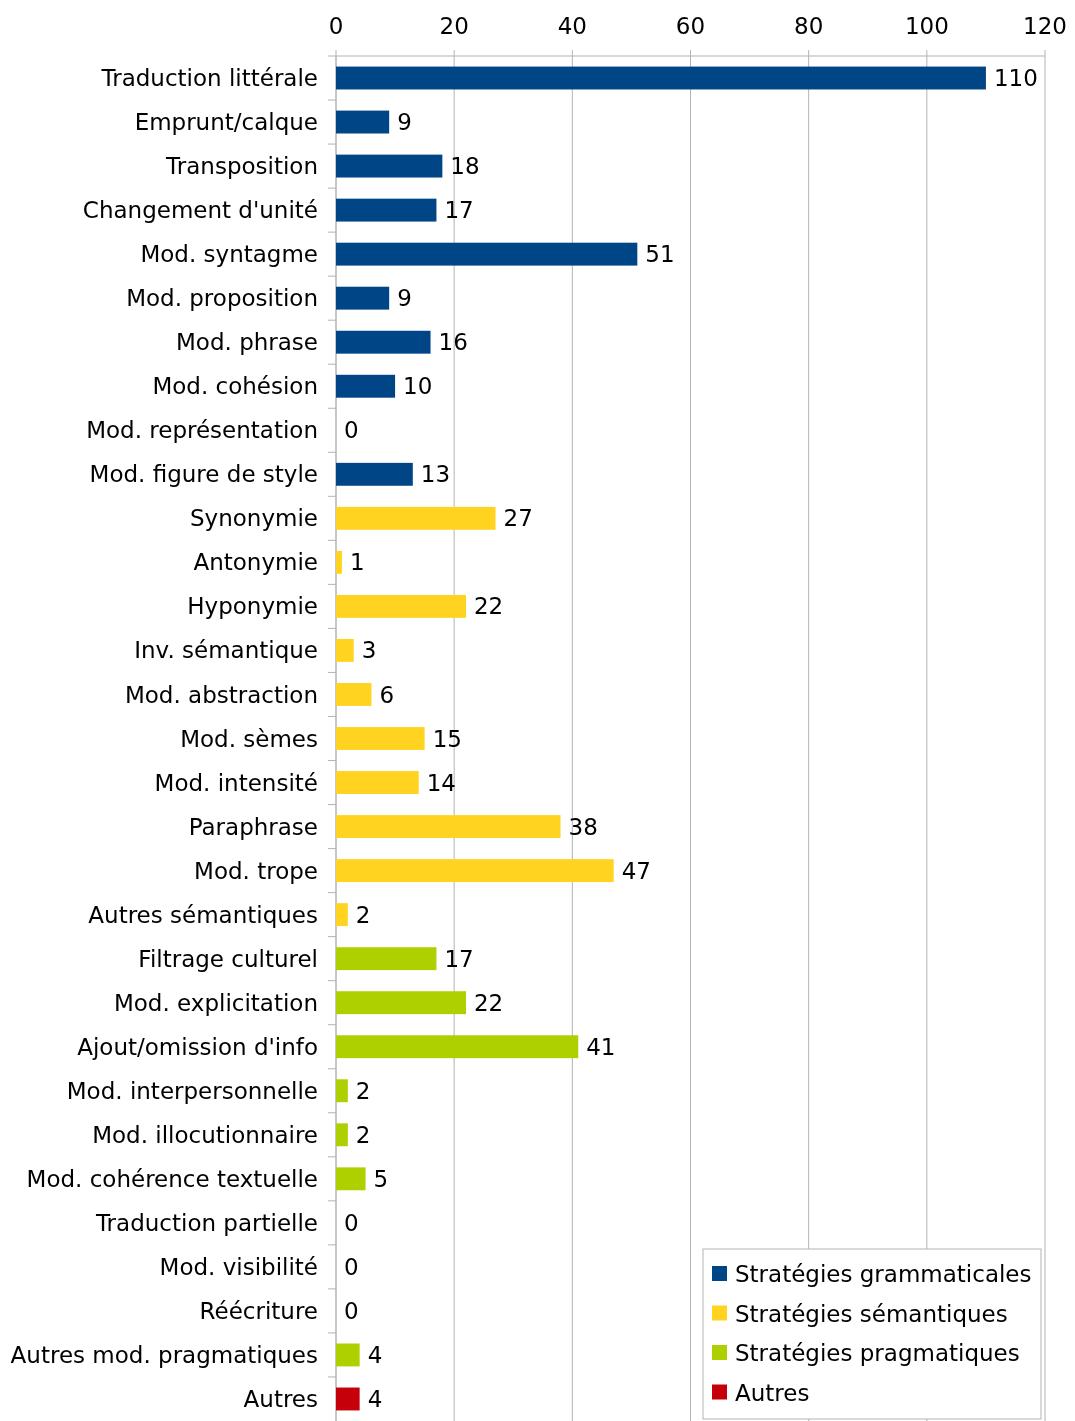  Describe the element at coordinates (238, 1266) in the screenshot. I see `y-tick-label: Mod. visibilité` at that location.